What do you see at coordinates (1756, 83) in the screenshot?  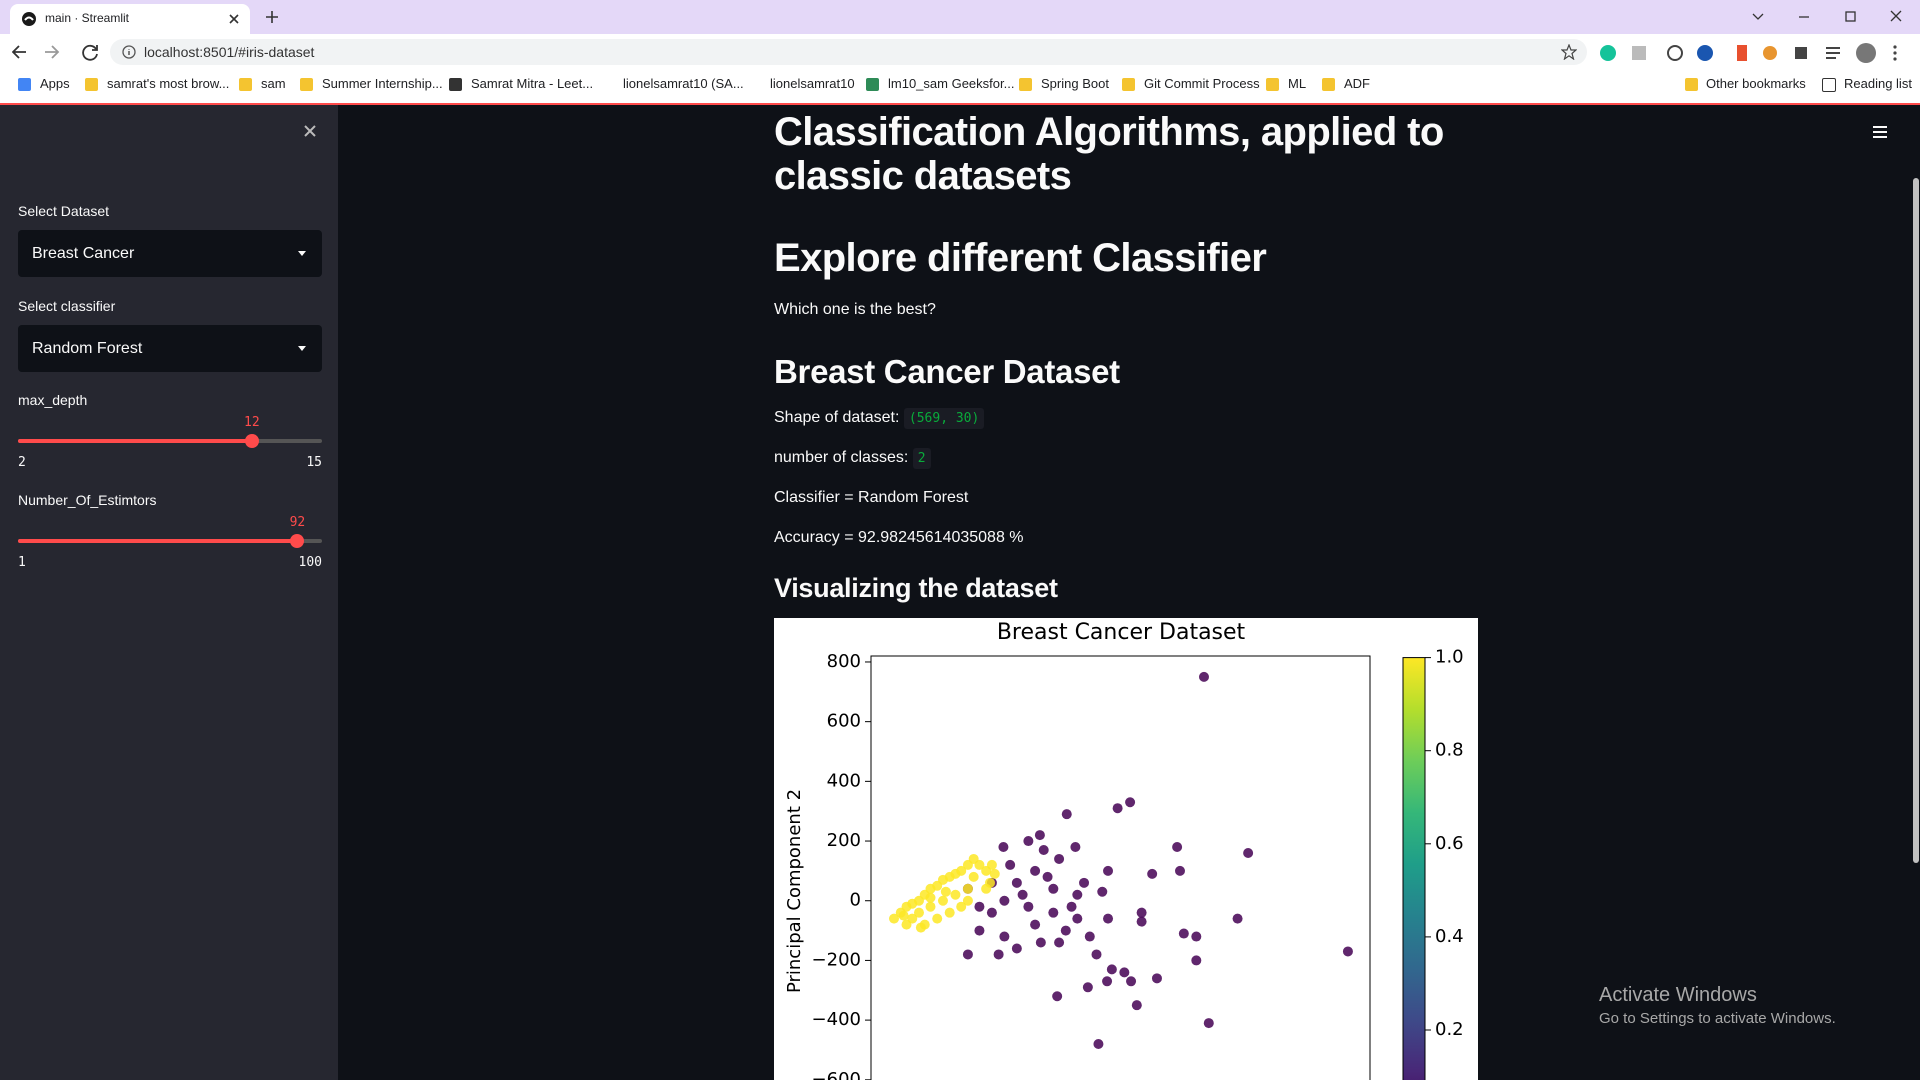 I see `other-bookmarks: Other bookmarks` at bounding box center [1756, 83].